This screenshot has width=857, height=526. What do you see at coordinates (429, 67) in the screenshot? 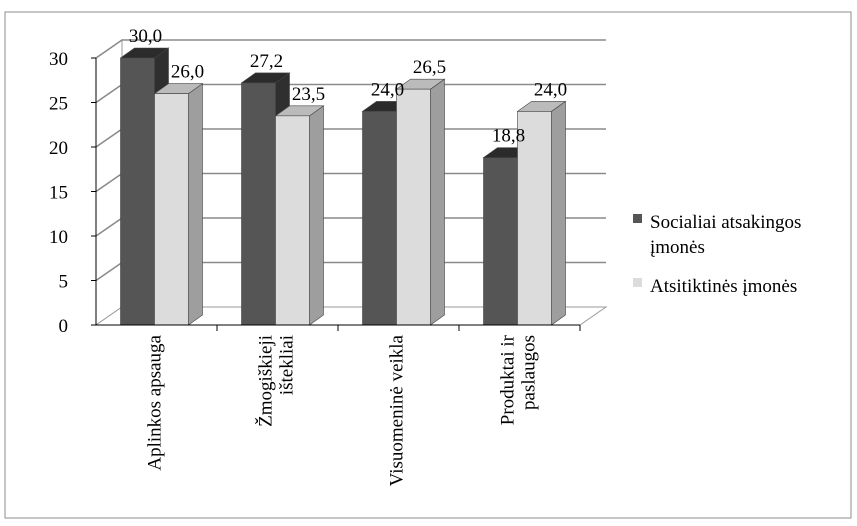
I see `data-label: 26,5` at bounding box center [429, 67].